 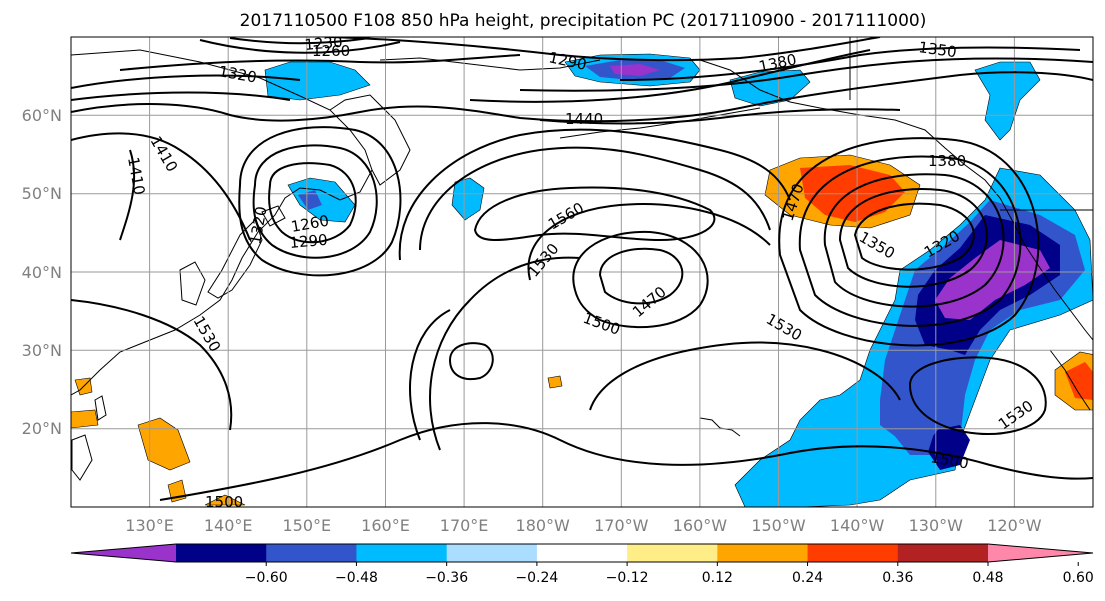 What do you see at coordinates (720, 427) in the screenshot?
I see `hawaii` at bounding box center [720, 427].